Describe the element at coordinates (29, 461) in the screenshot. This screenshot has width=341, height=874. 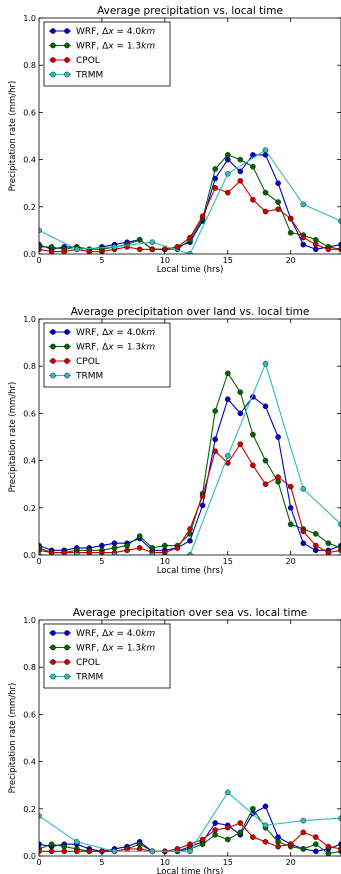
I see `y-tick-label: 0.4` at that location.